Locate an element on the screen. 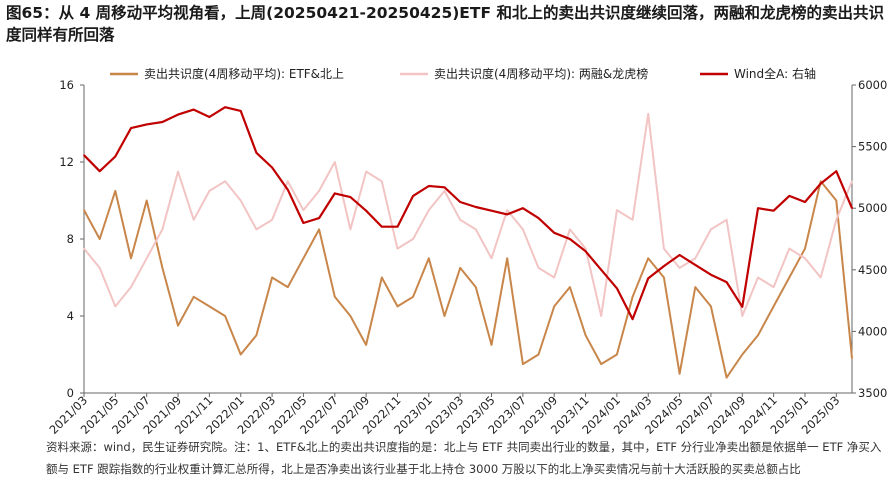 The width and height of the screenshot is (890, 500). left-tick-label: 4 is located at coordinates (70, 316).